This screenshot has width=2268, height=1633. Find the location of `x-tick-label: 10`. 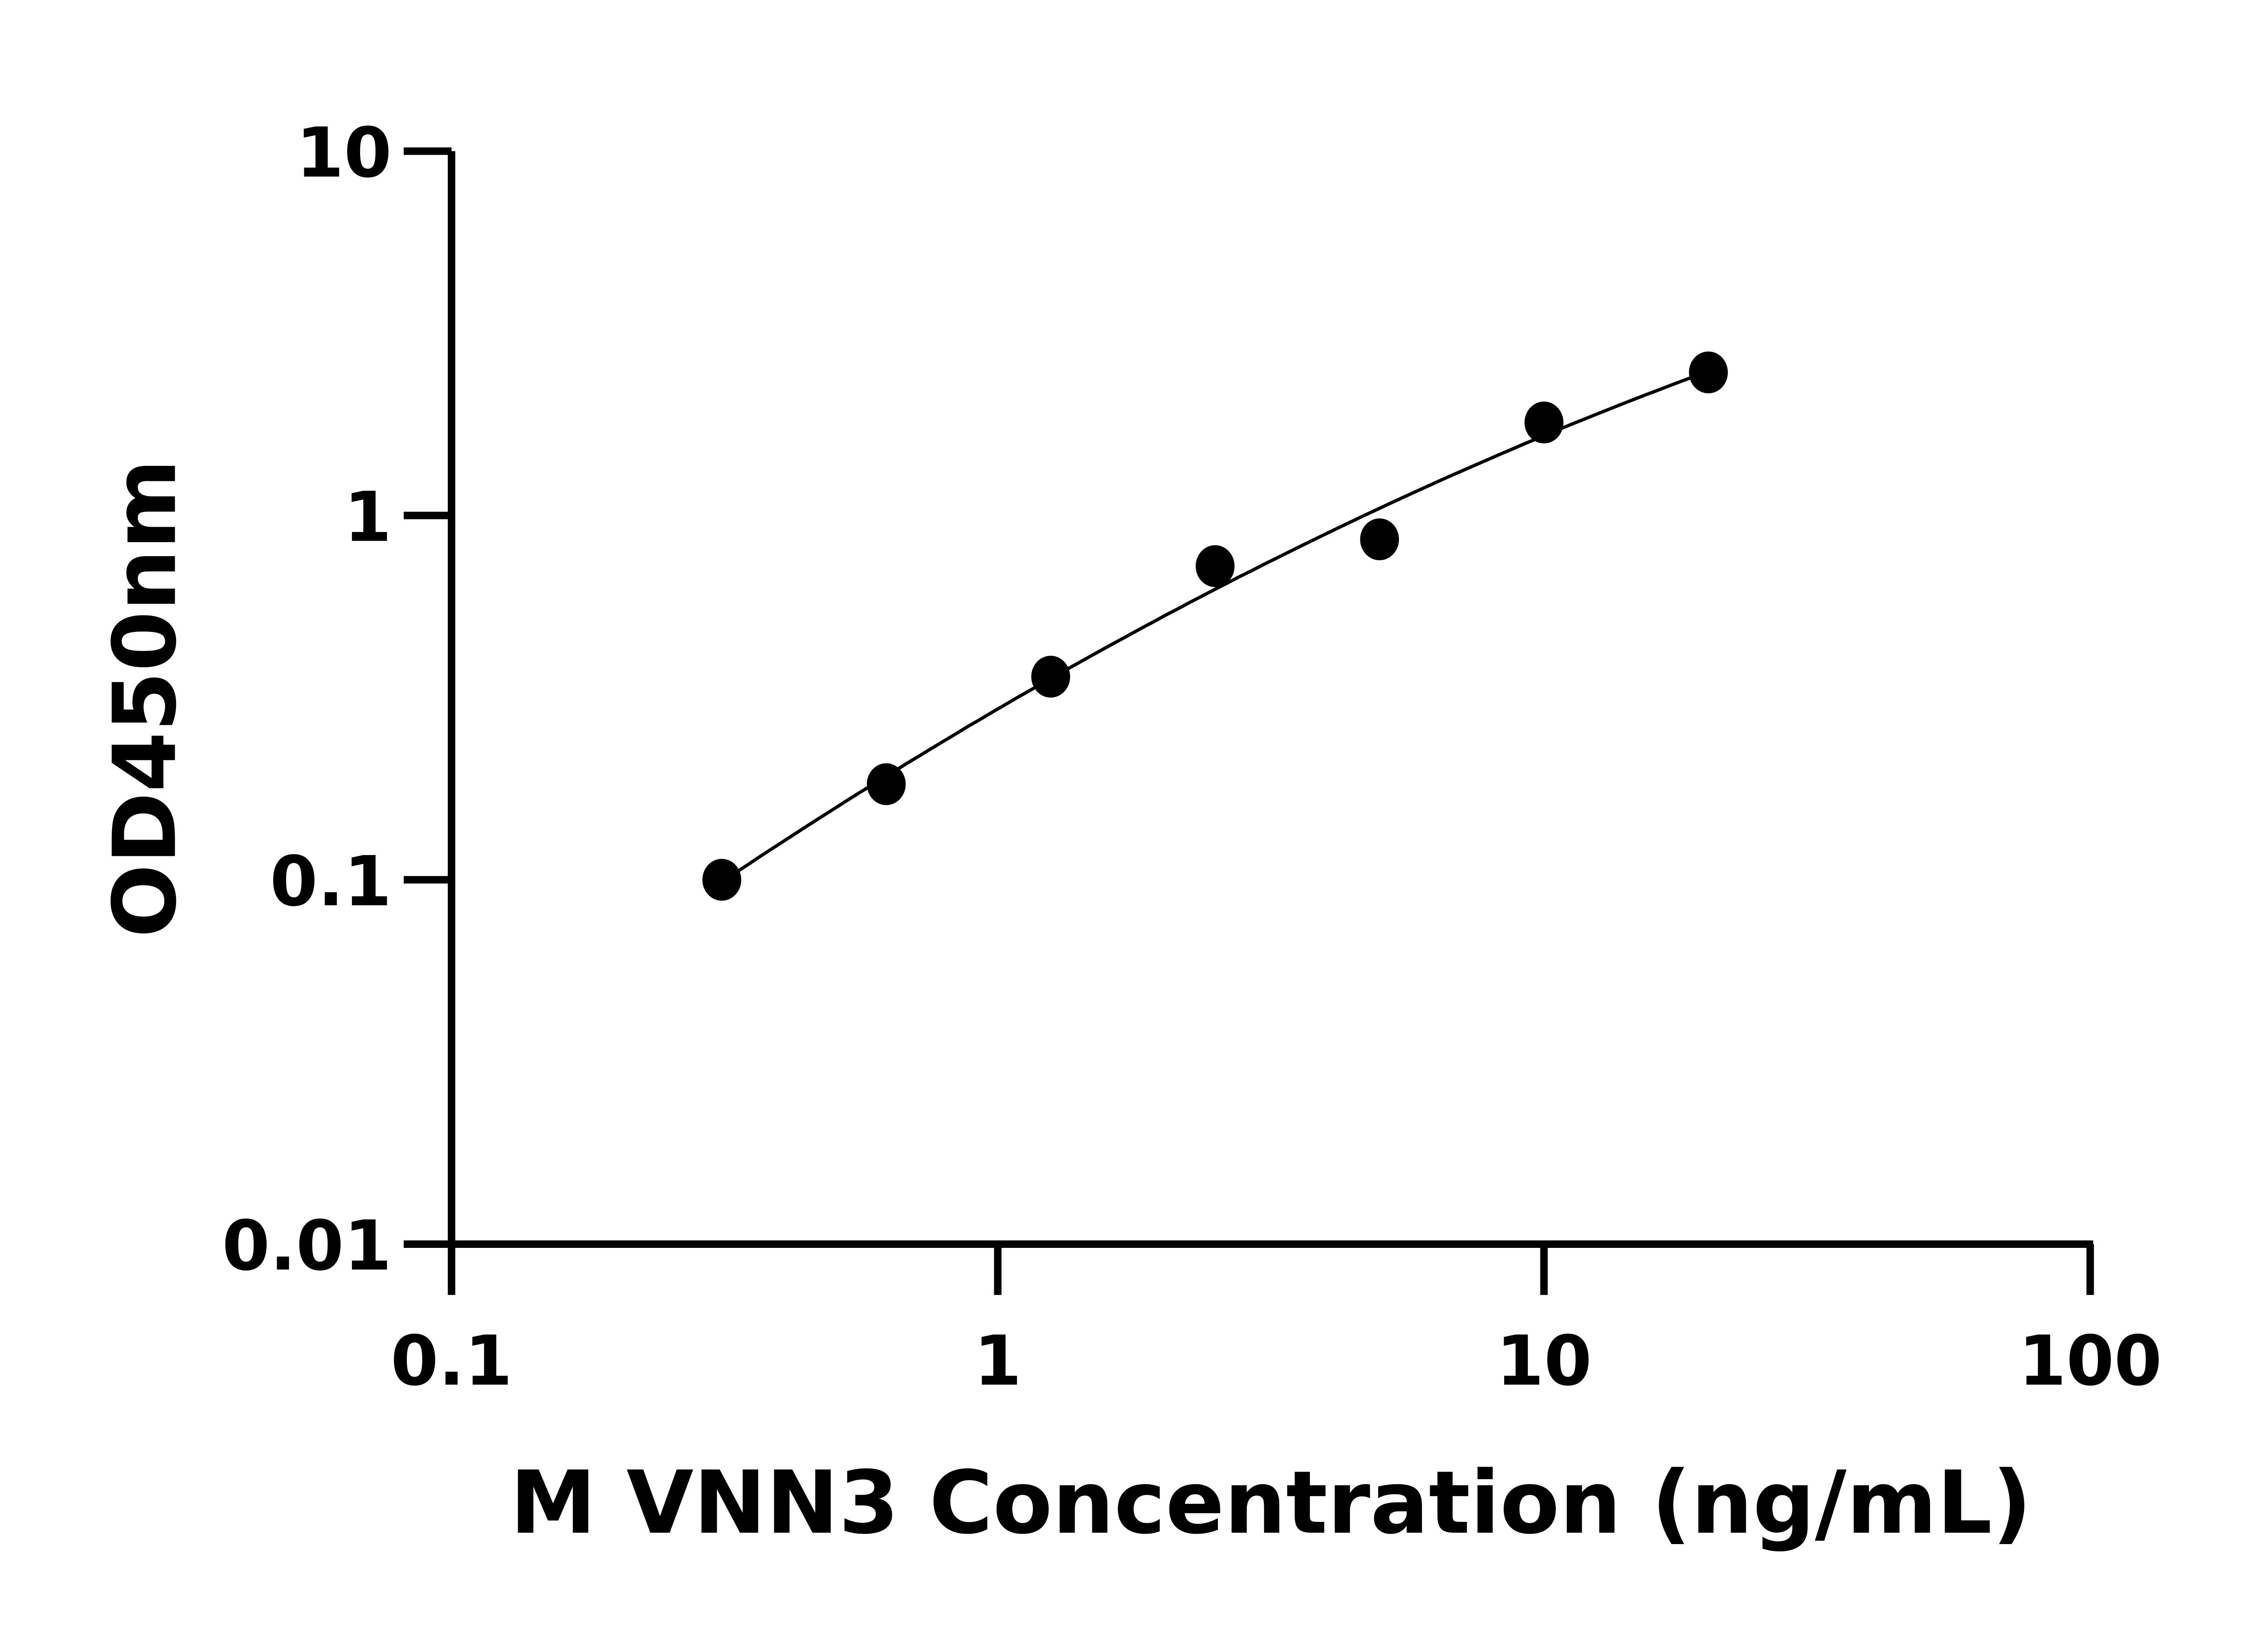

x-tick-label: 10 is located at coordinates (1544, 1361).